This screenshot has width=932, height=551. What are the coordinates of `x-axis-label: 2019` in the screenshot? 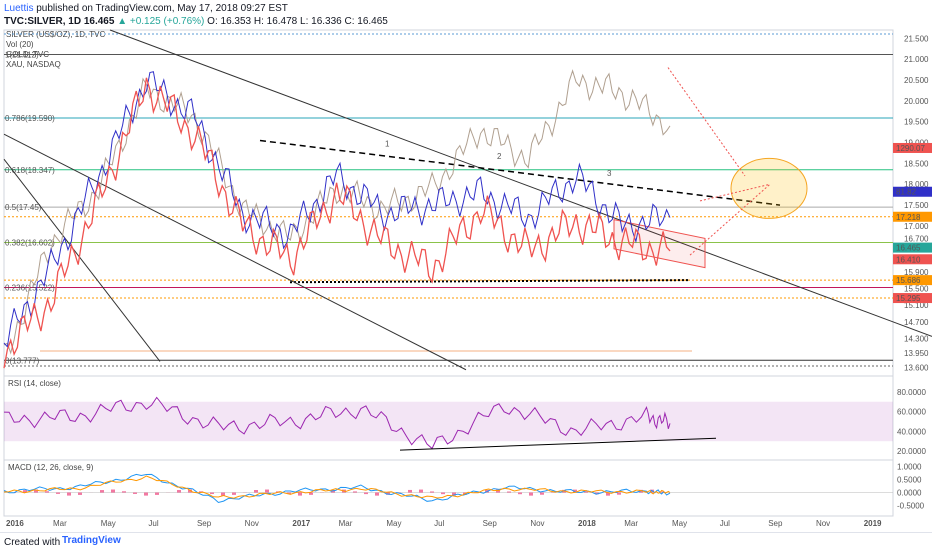 It's located at (873, 523).